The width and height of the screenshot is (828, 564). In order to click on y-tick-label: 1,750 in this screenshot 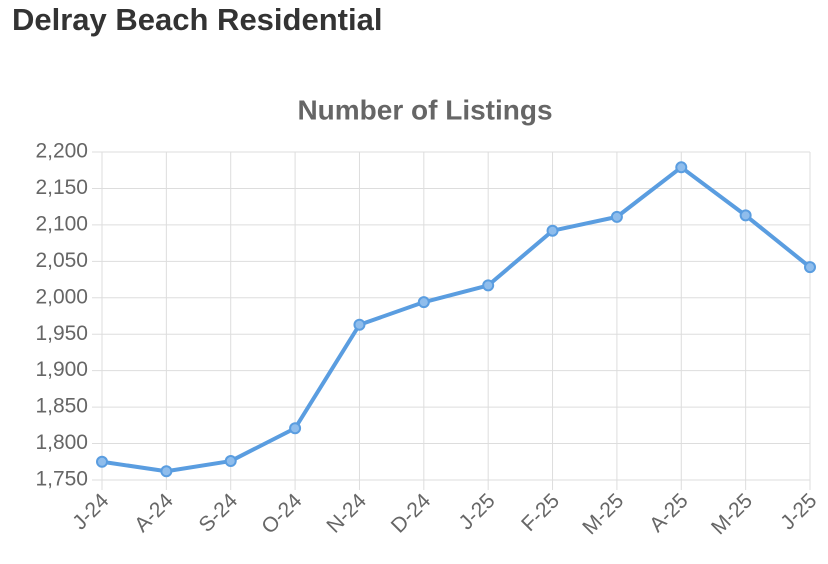, I will do `click(61, 479)`.